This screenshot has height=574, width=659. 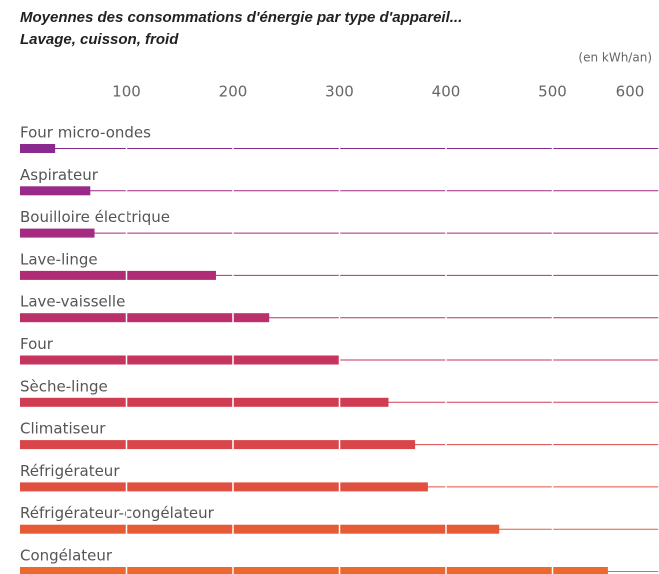 I want to click on category-label: Lave-vaisselle, so click(x=72, y=302).